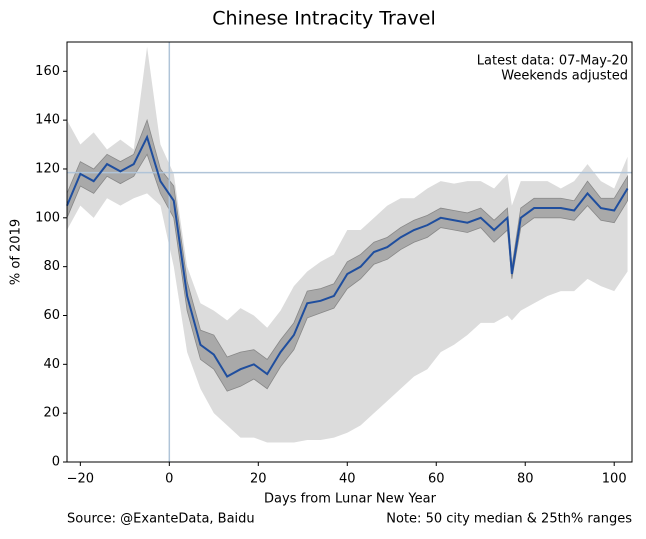  Describe the element at coordinates (47, 217) in the screenshot. I see `y-tick-label: 100` at that location.